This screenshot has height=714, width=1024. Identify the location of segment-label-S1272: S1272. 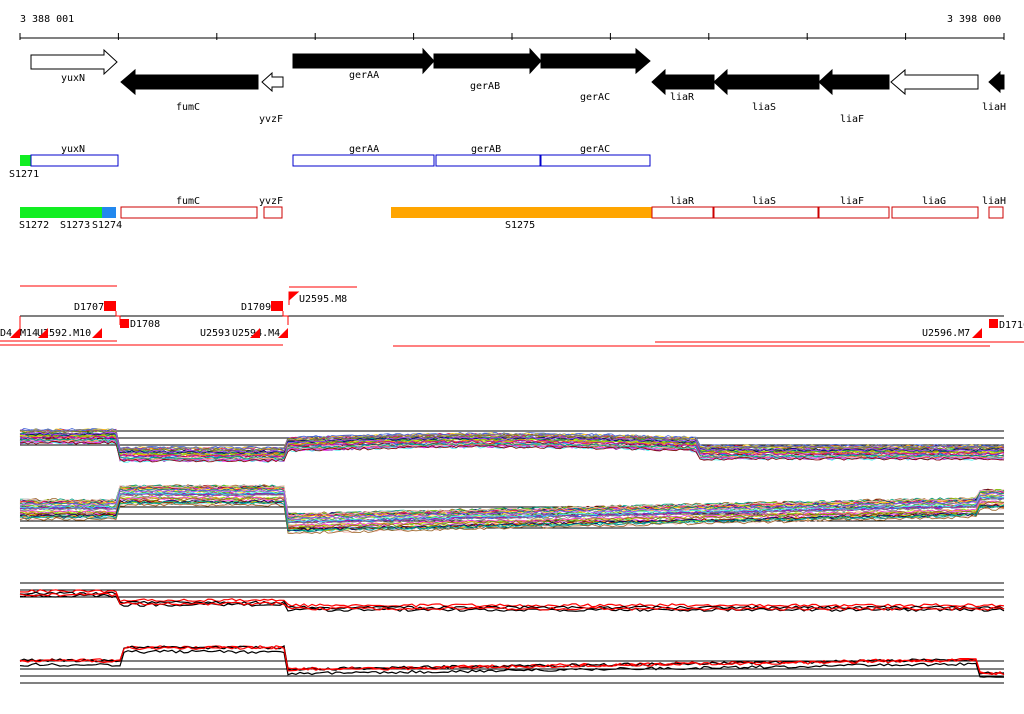
(34, 225).